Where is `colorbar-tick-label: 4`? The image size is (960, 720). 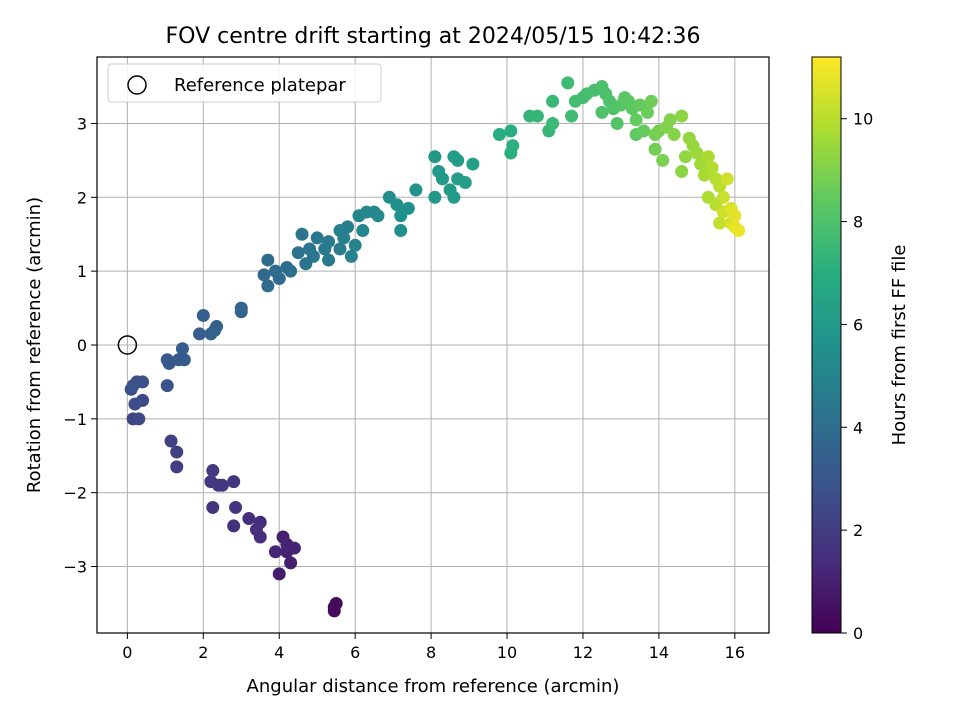 colorbar-tick-label: 4 is located at coordinates (858, 427).